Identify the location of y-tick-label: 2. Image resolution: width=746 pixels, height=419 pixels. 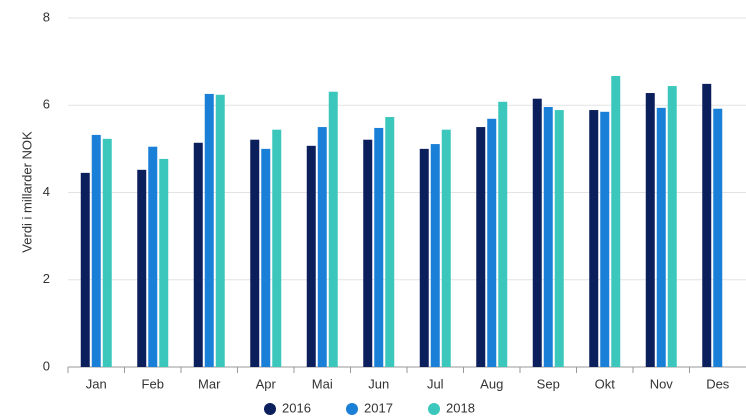
(46, 278).